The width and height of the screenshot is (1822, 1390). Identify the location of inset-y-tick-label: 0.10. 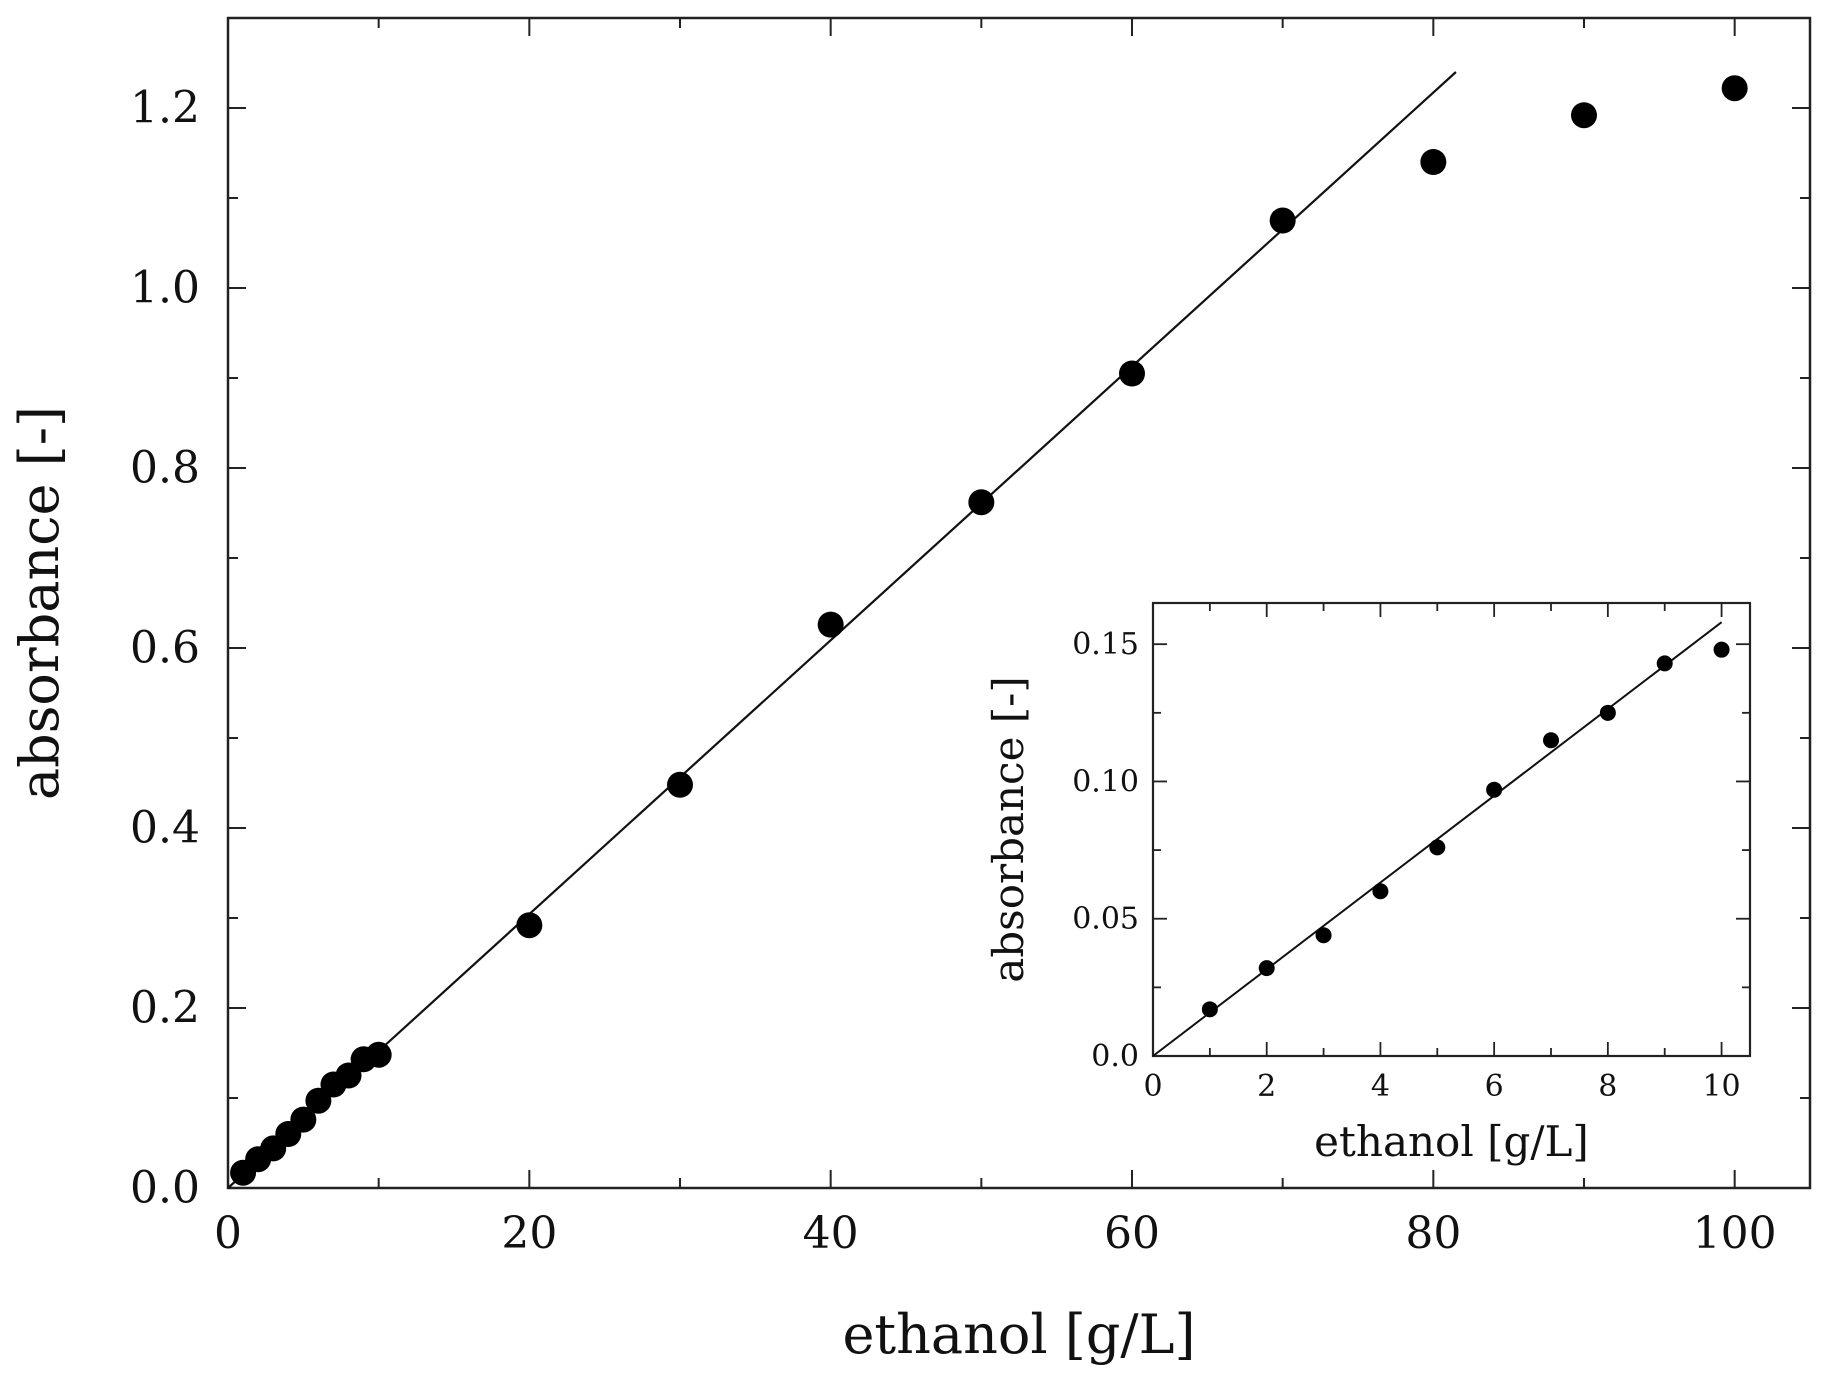
(1105, 781).